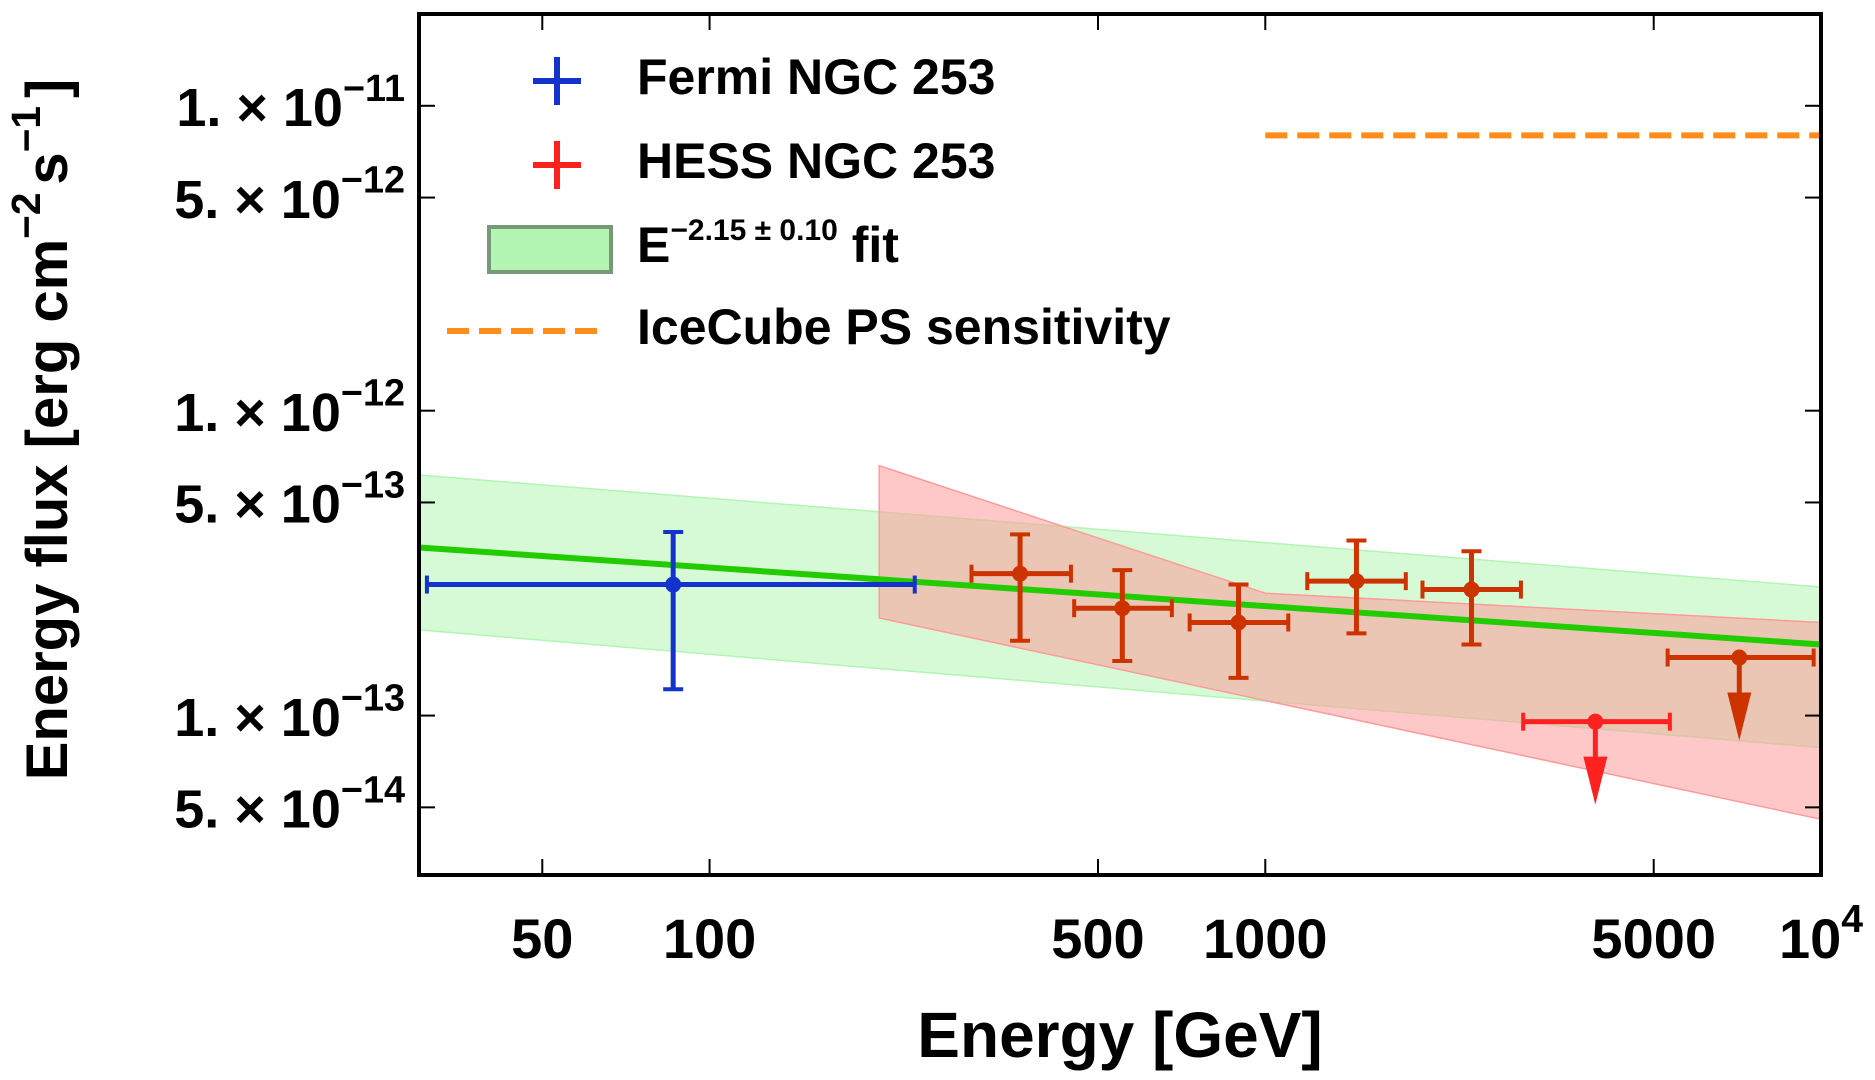  What do you see at coordinates (868, 245) in the screenshot?
I see `legend-label-suffix: fit` at bounding box center [868, 245].